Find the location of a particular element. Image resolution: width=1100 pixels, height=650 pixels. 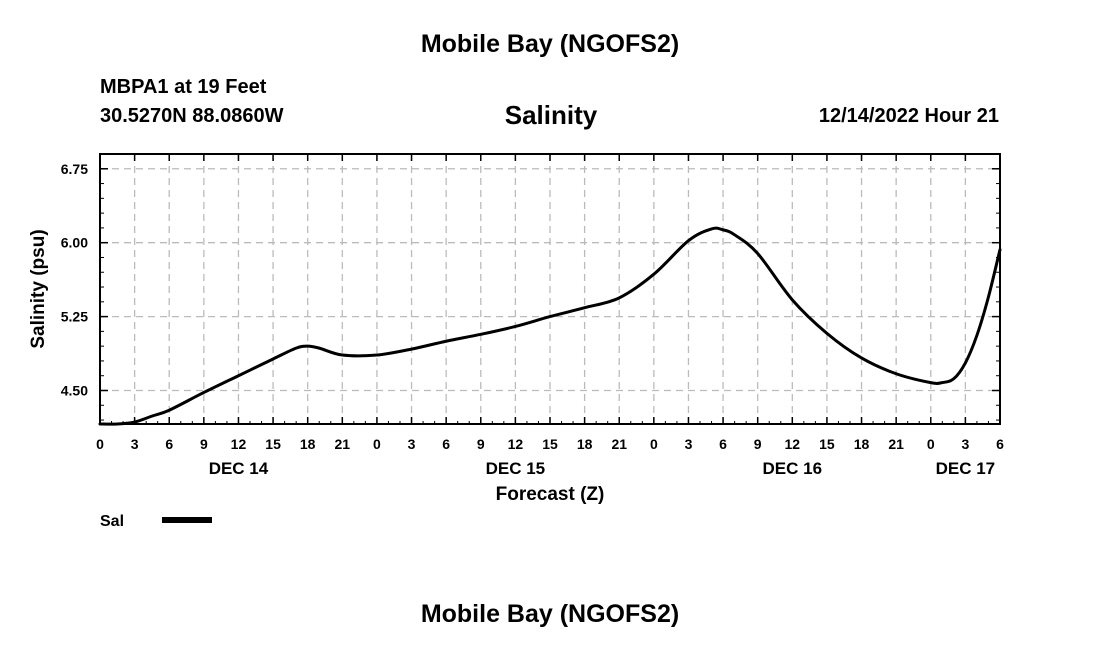

y-axis-label: Salinity (psu) is located at coordinates (38, 288).